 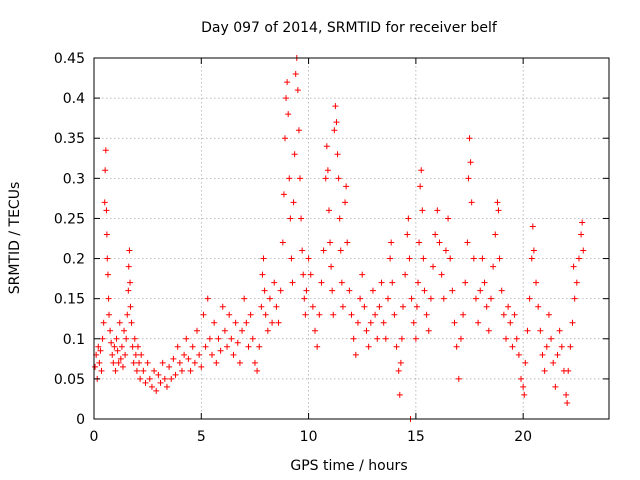 I want to click on x-tick-label: 15, so click(x=416, y=437).